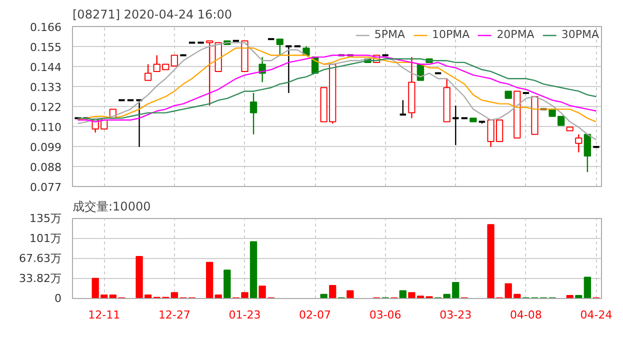 The image size is (623, 345). I want to click on legend-label: 30PMA, so click(580, 34).